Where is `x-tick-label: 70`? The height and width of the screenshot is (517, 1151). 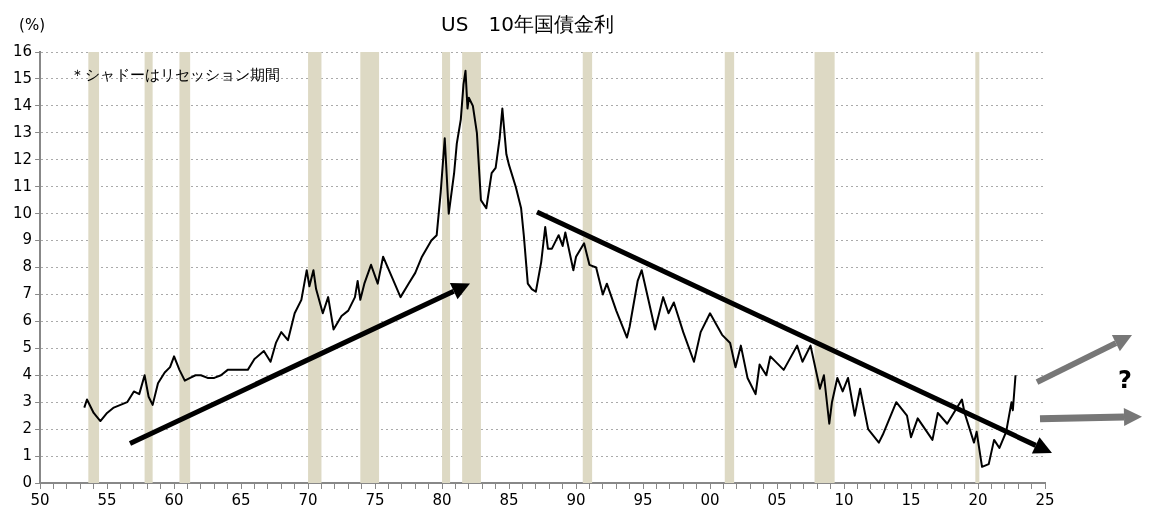
x-tick-label: 70 is located at coordinates (308, 499).